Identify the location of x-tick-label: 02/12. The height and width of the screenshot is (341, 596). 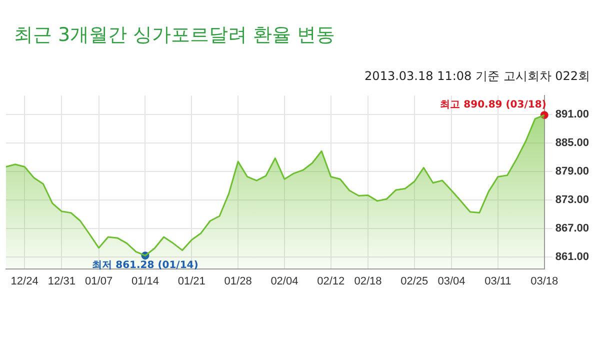
(331, 281).